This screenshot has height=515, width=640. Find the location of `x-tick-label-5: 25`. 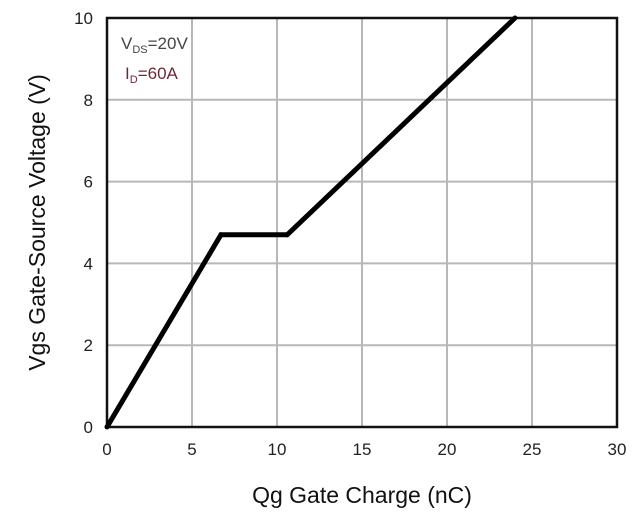

x-tick-label-5: 25 is located at coordinates (532, 449).